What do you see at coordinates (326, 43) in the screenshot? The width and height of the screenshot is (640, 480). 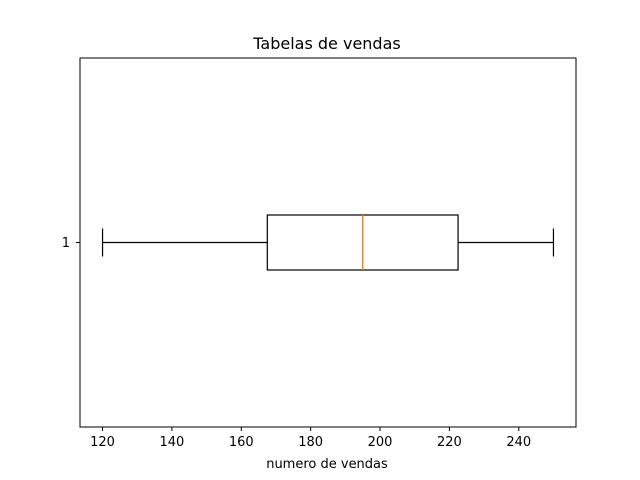 I see `chart-title: Tabelas de vendas` at bounding box center [326, 43].